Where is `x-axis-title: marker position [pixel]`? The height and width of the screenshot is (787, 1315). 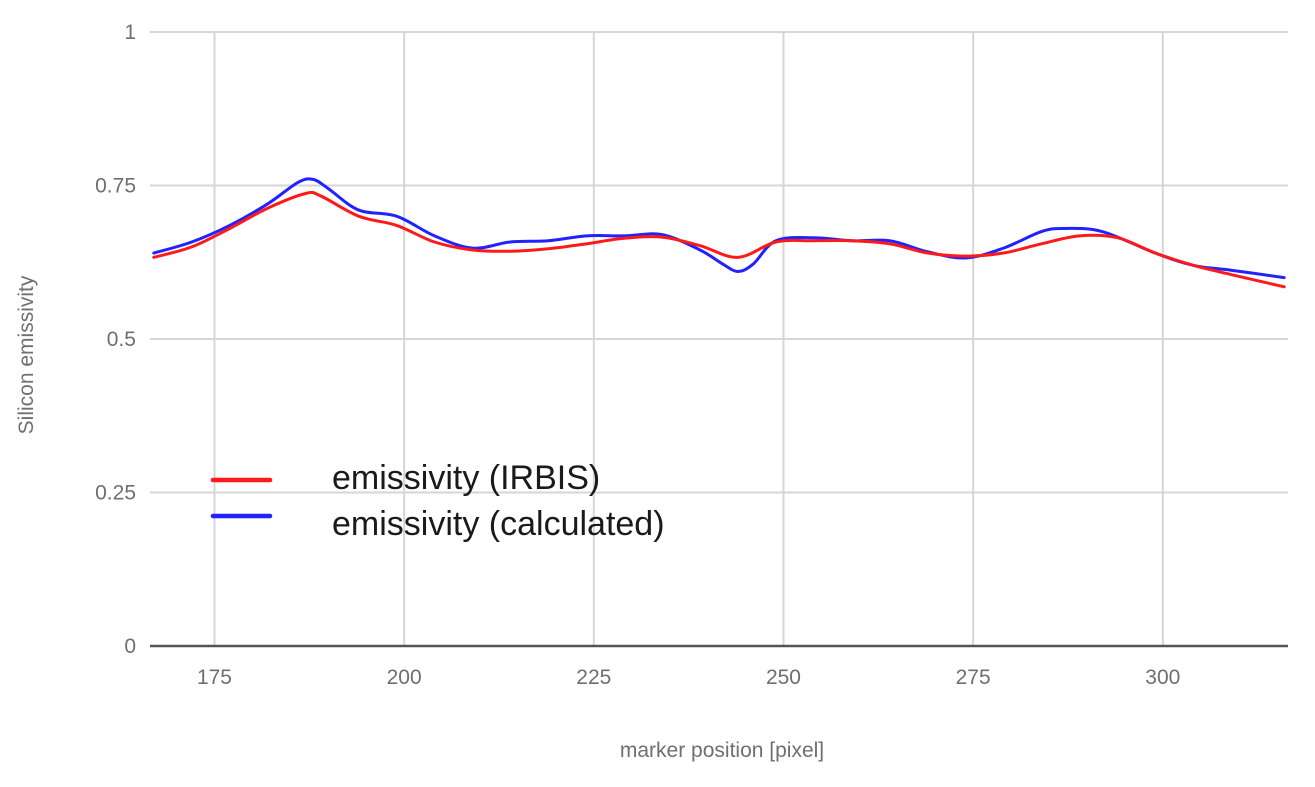 x-axis-title: marker position [pixel] is located at coordinates (722, 750).